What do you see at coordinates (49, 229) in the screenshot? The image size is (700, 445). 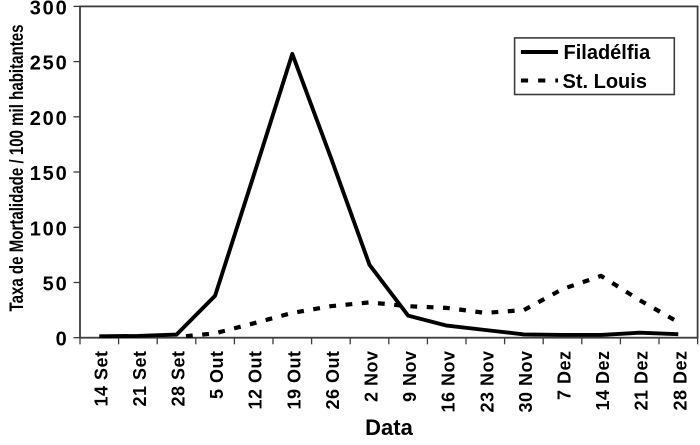 I see `svg-text: 100` at bounding box center [49, 229].